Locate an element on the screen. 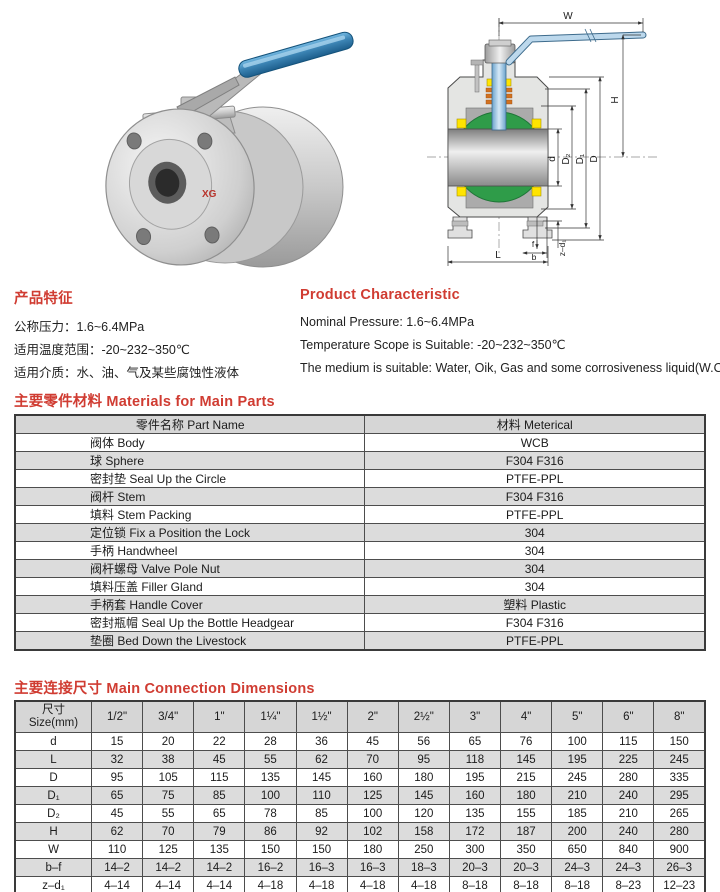 Image resolution: width=720 pixels, height=892 pixels. part-name-cell: 填料 Stem Packing is located at coordinates (190, 514).